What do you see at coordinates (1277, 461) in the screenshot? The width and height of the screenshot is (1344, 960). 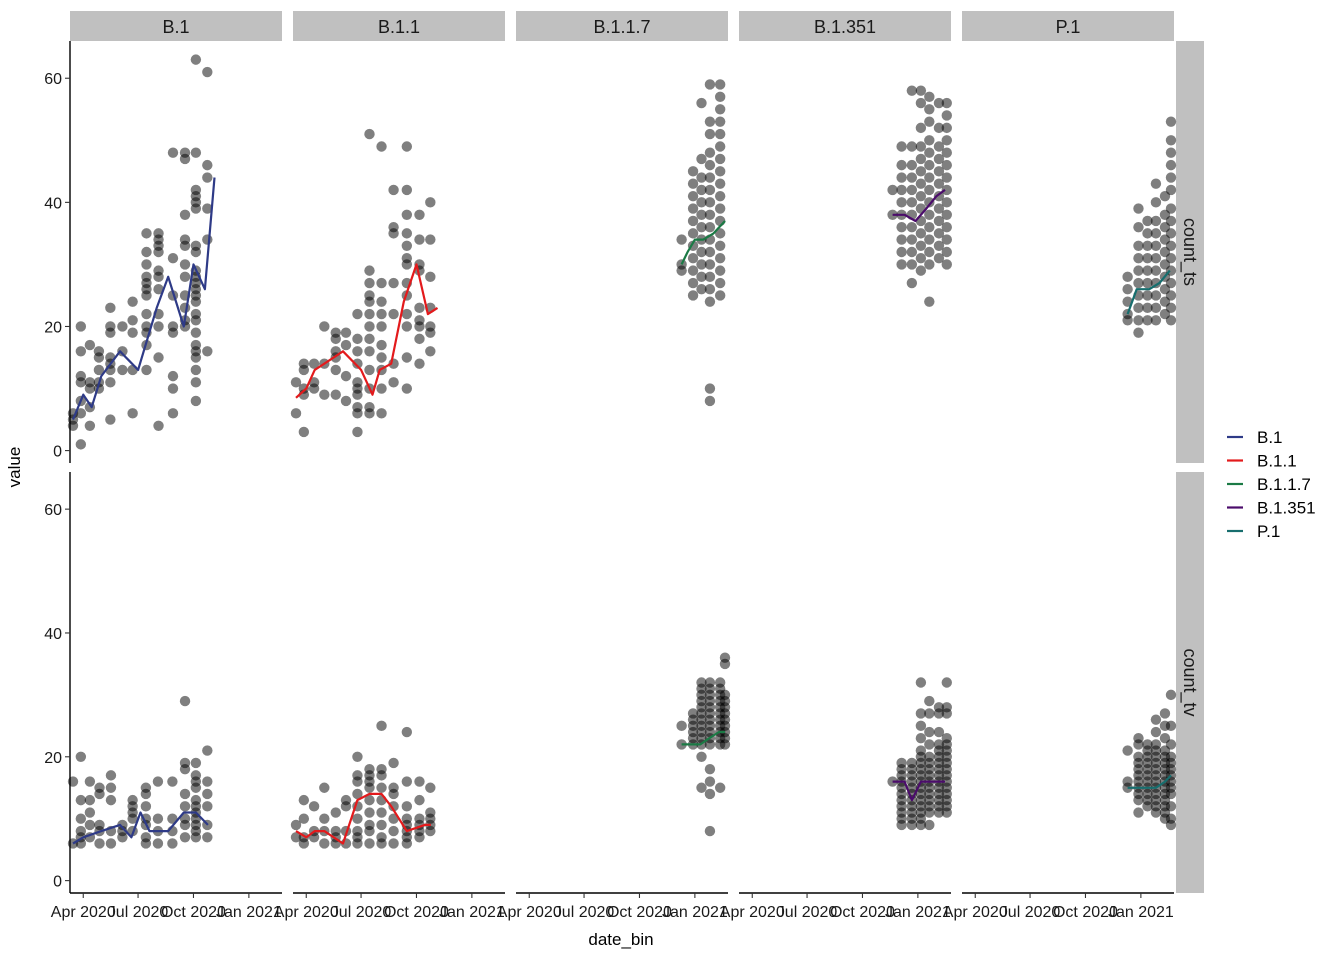 I see `legend-label-B.1.1: B.1.1` at bounding box center [1277, 461].